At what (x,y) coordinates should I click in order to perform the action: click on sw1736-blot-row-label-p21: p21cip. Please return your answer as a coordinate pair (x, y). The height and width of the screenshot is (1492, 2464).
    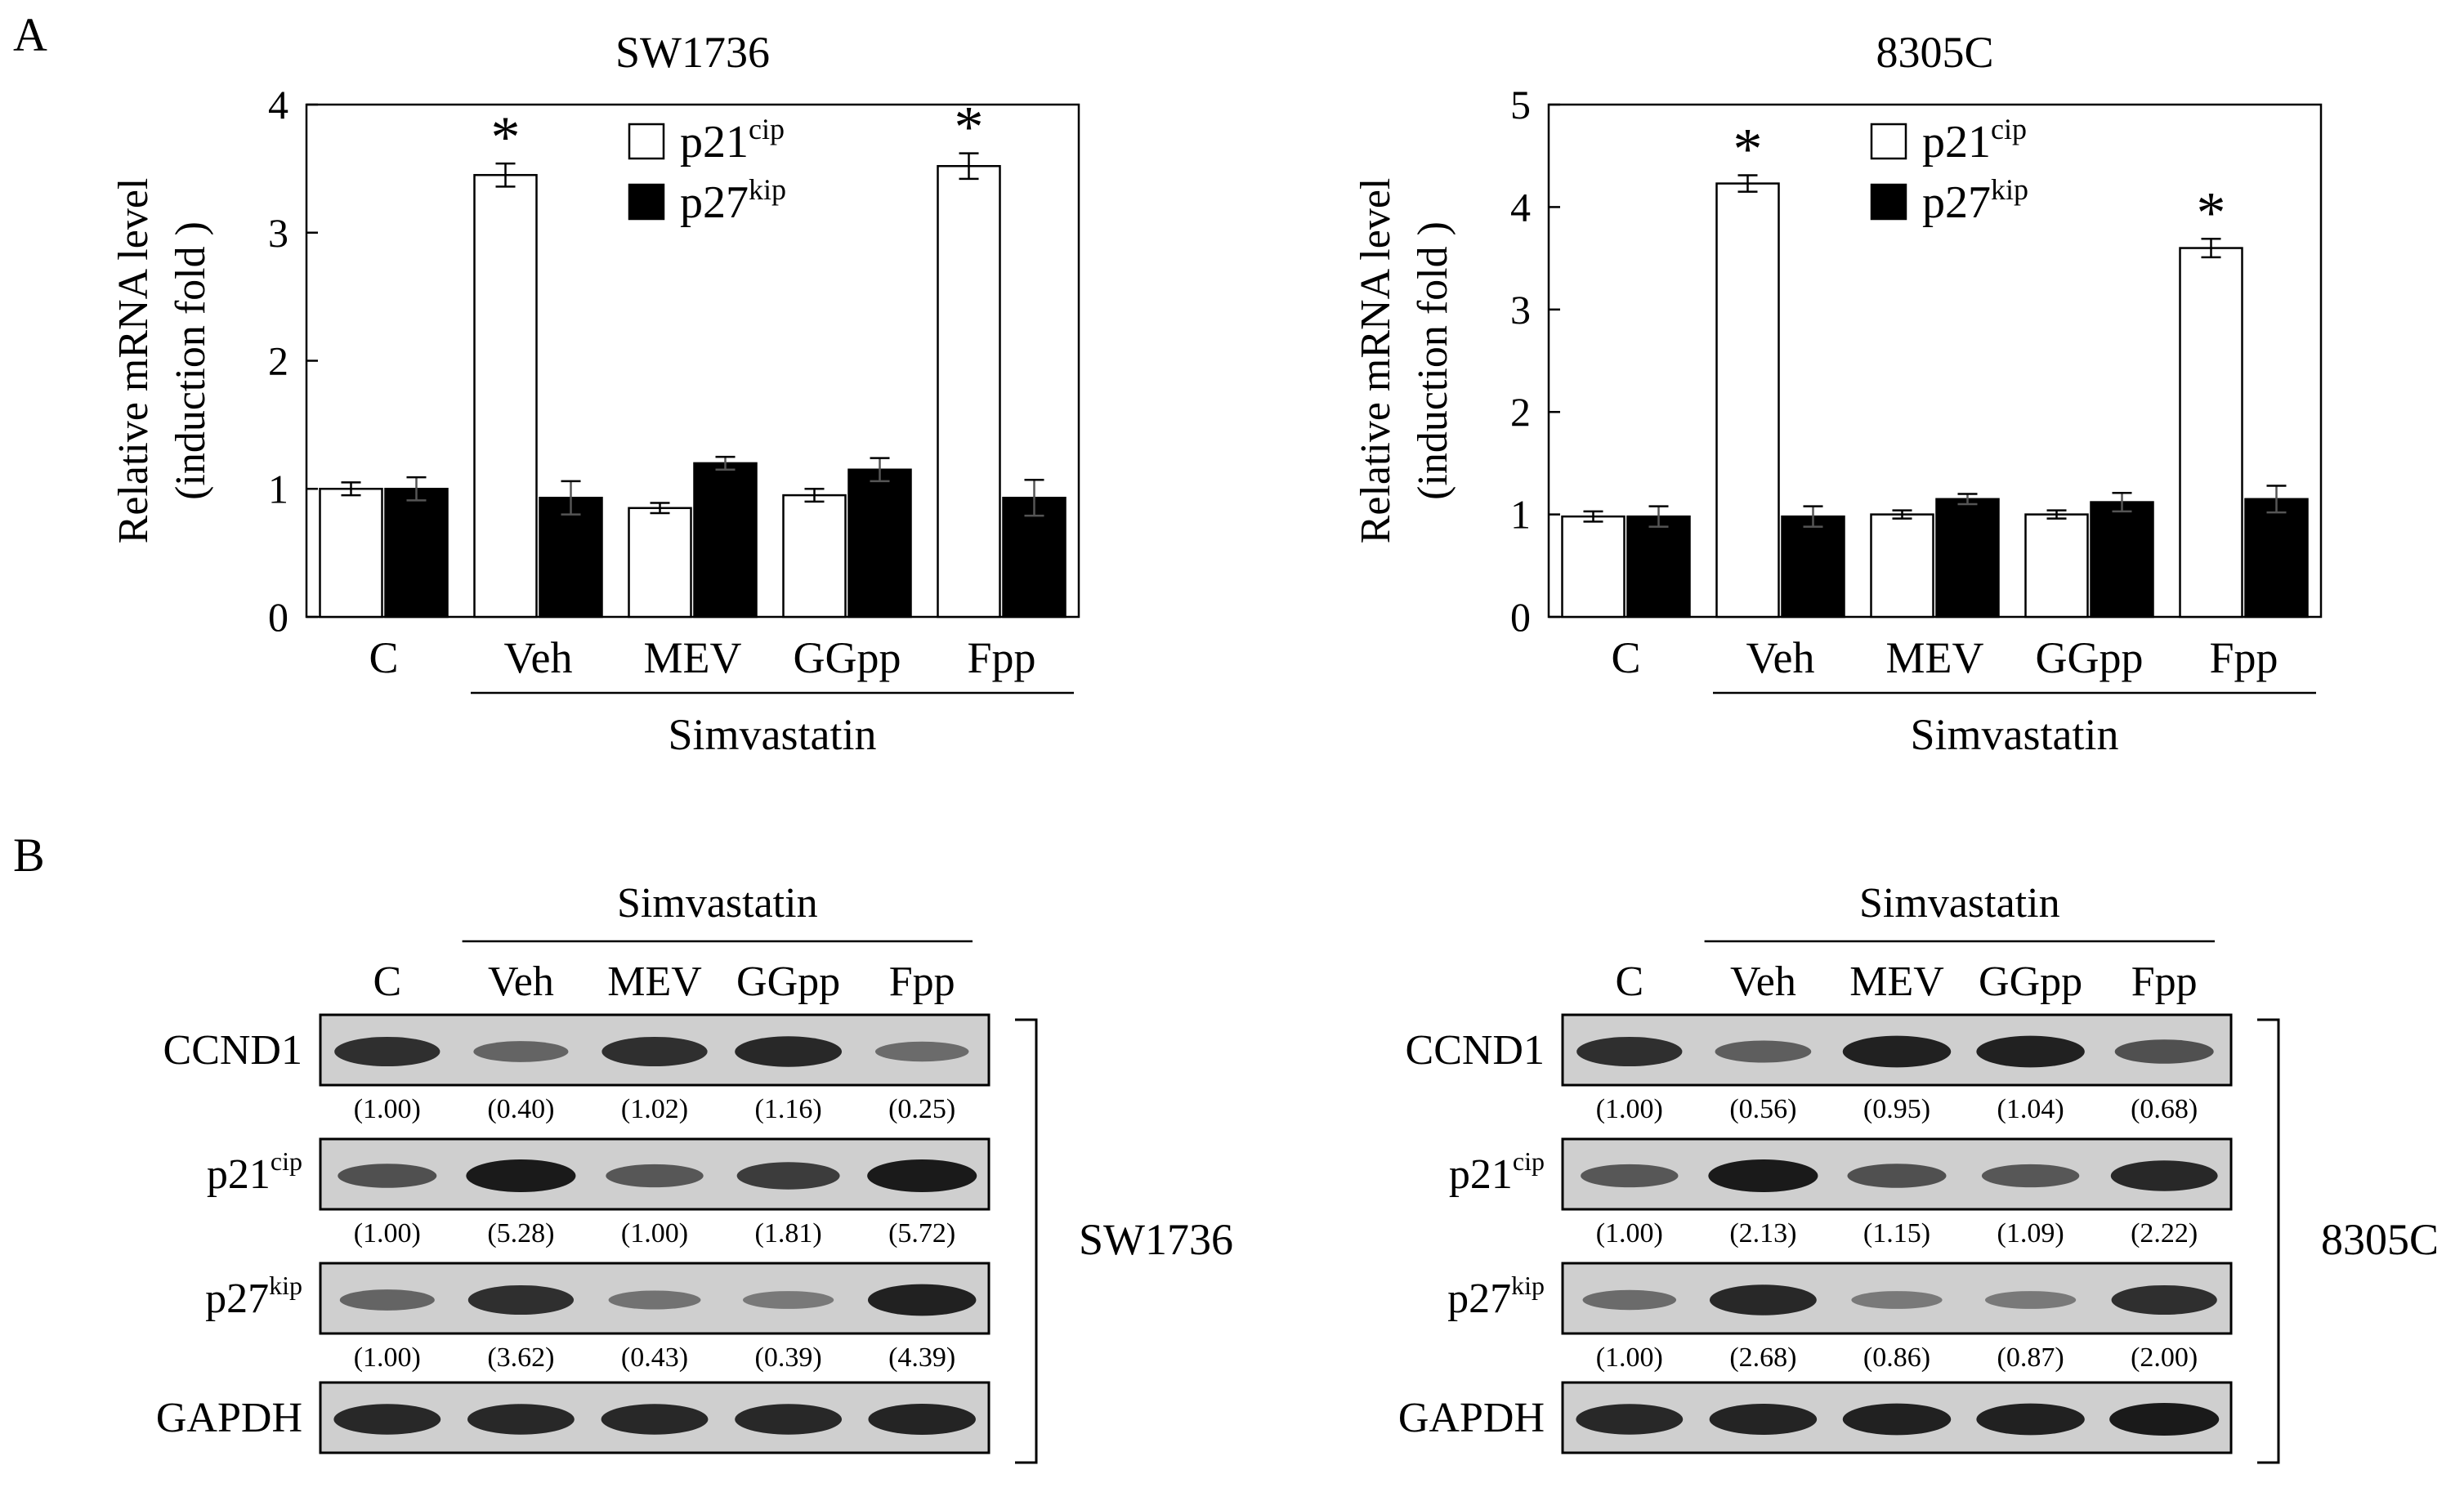
    Looking at the image, I should click on (254, 1172).